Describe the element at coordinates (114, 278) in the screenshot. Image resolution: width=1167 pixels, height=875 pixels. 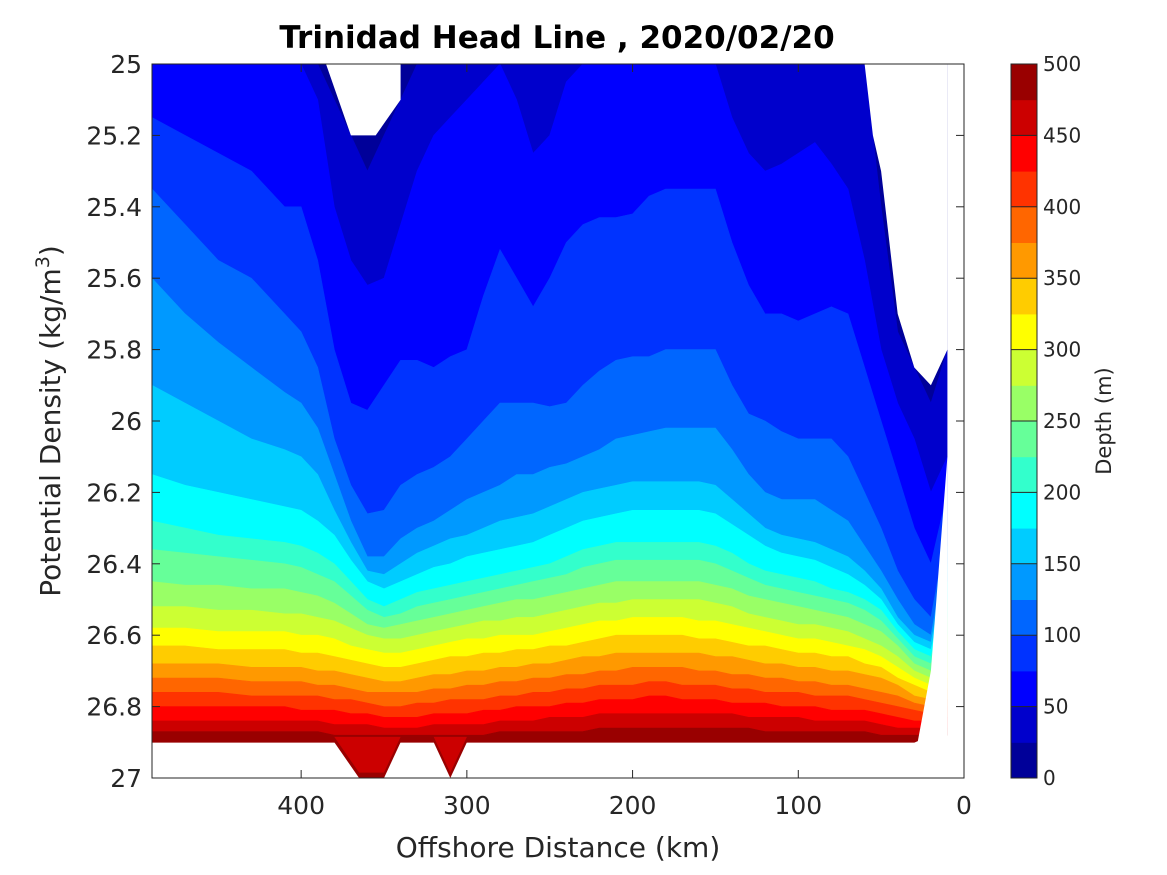
I see `y-tick-label: 25.6` at that location.